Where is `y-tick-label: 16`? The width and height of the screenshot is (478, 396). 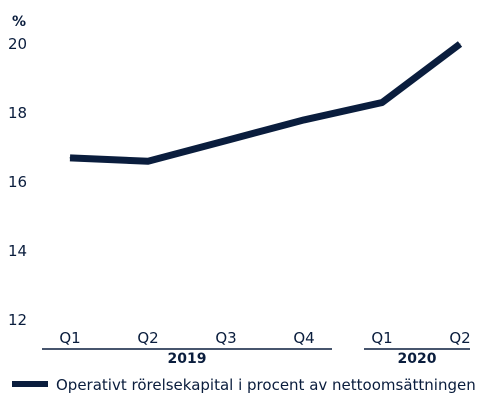 y-tick-label: 16 is located at coordinates (17, 182).